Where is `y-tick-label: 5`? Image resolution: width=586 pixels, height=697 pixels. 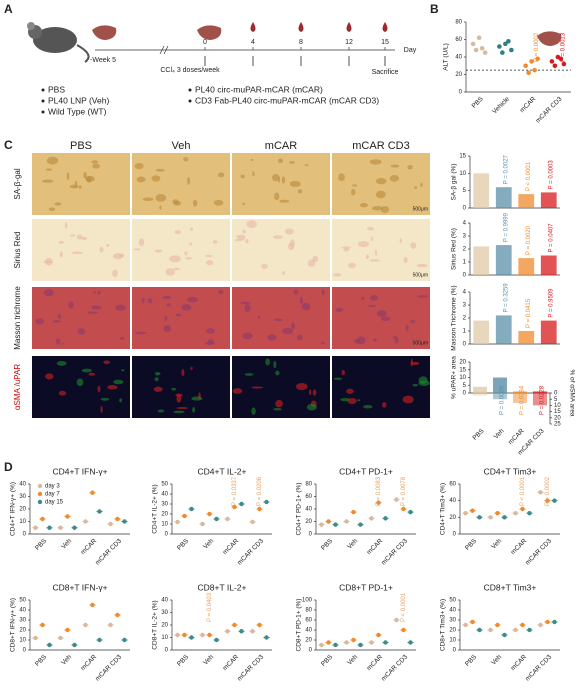
y-tick-label: 5 is located at coordinates (465, 191).